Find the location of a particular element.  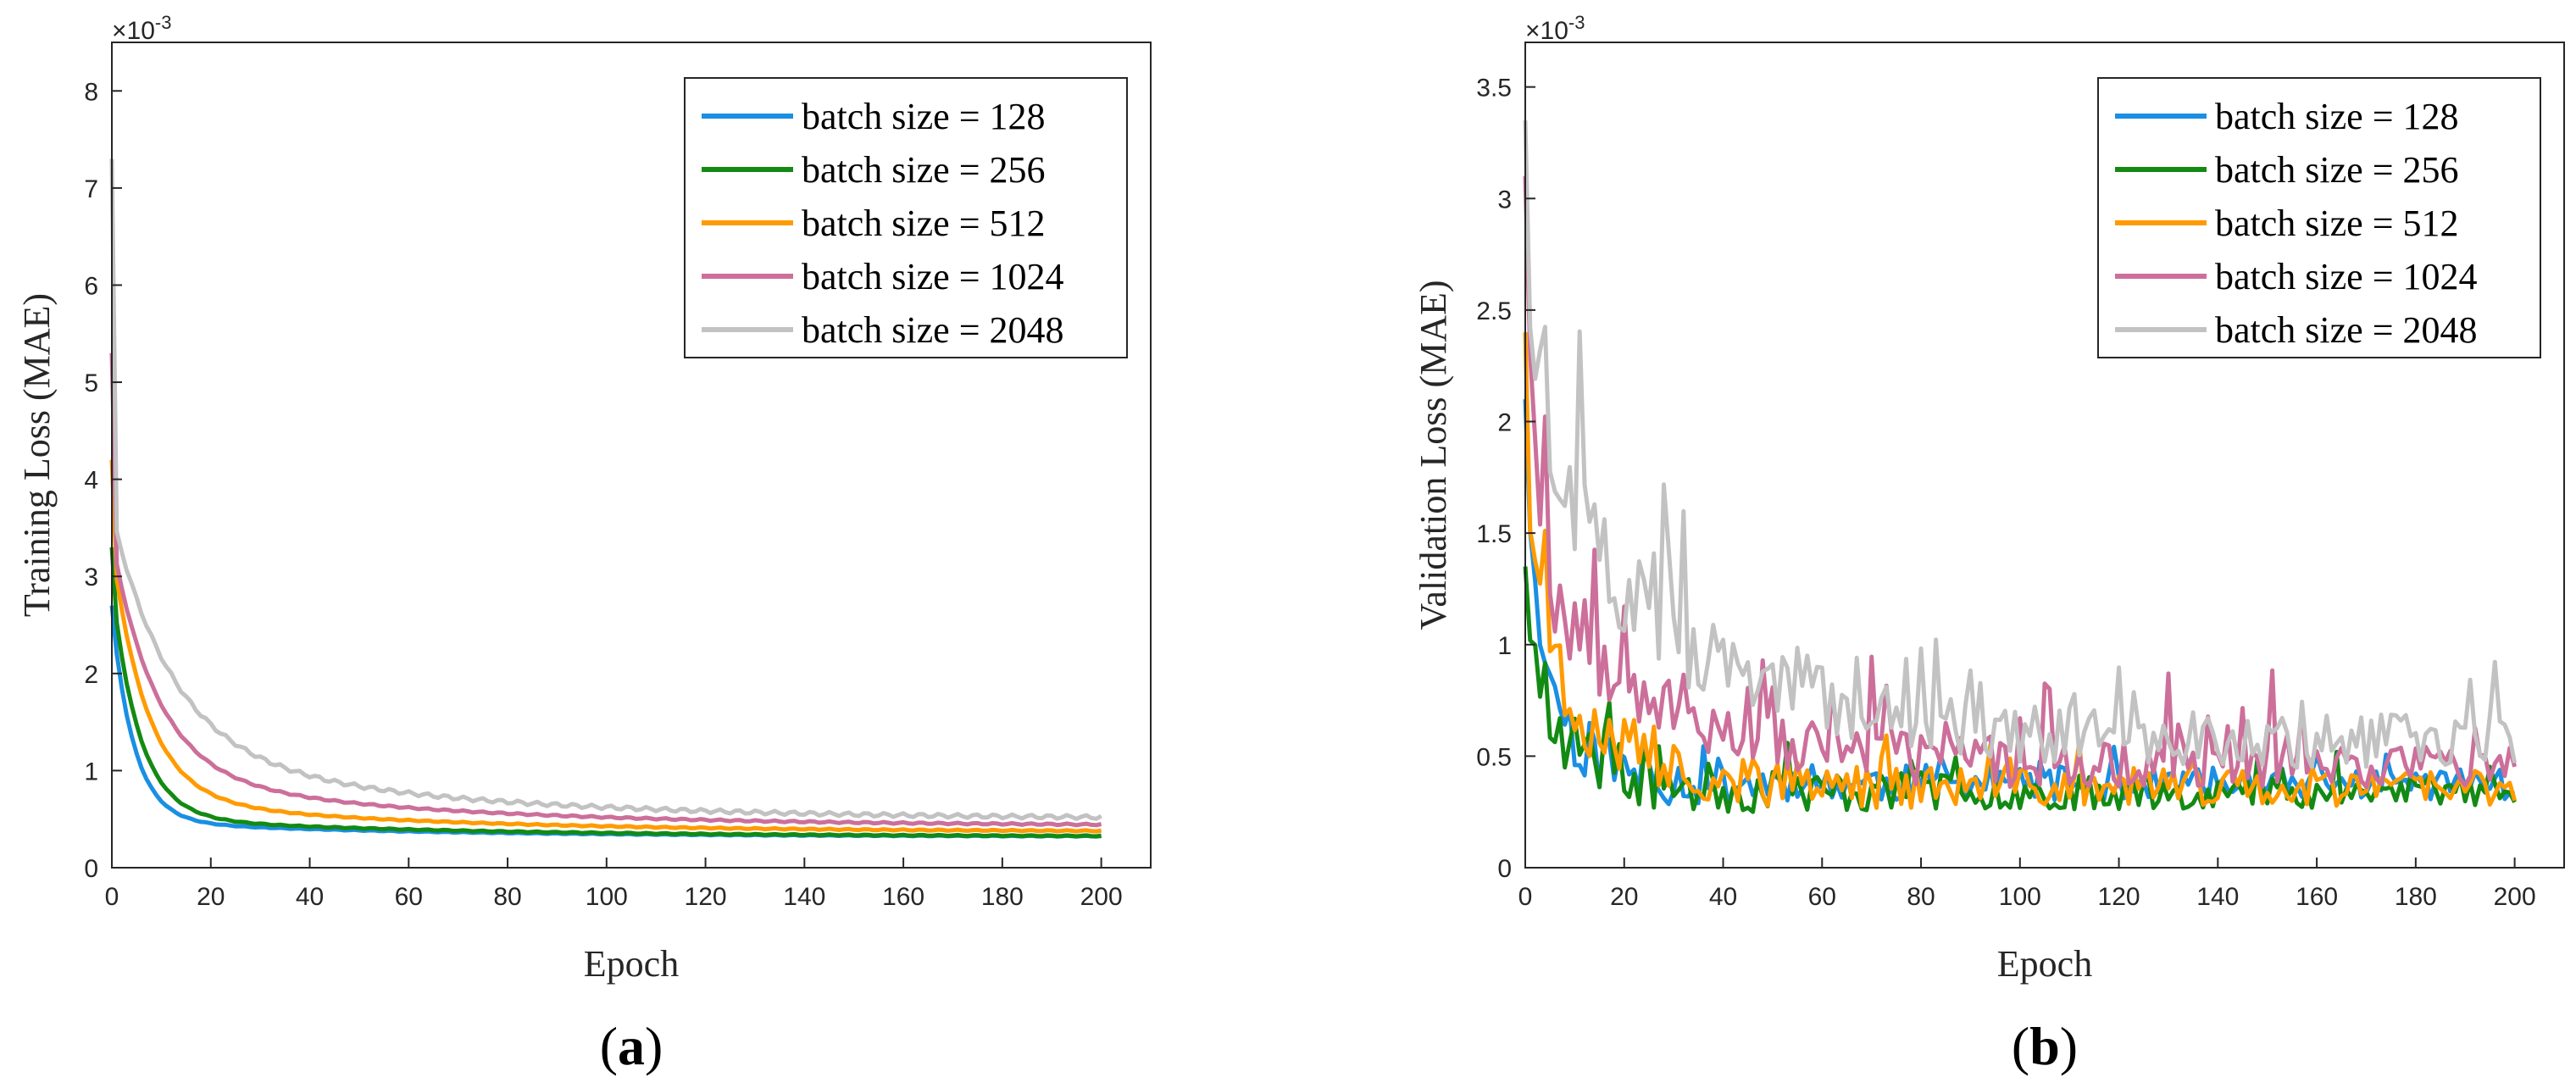

panel-b-label: (b) is located at coordinates (2045, 1046).